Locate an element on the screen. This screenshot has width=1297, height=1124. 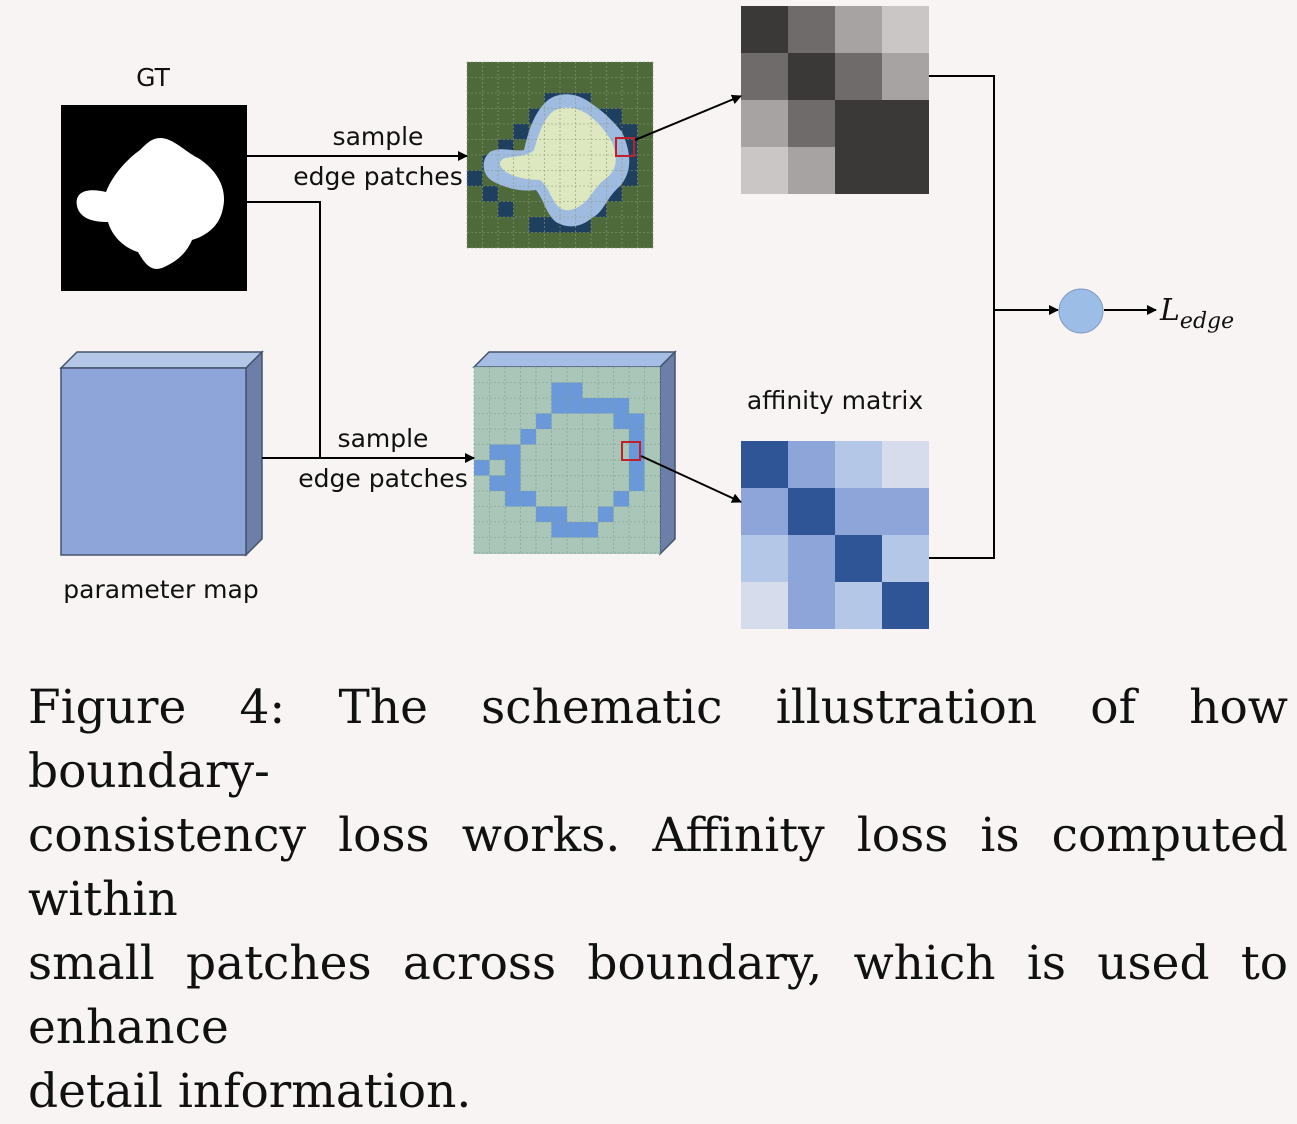
edge-patches-label-bottom: edge patches is located at coordinates (382, 478).